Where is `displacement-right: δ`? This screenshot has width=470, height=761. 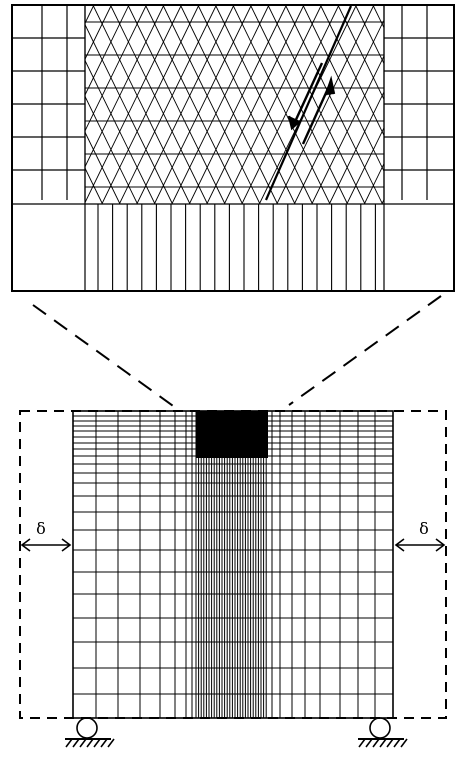
displacement-right: δ is located at coordinates (420, 535).